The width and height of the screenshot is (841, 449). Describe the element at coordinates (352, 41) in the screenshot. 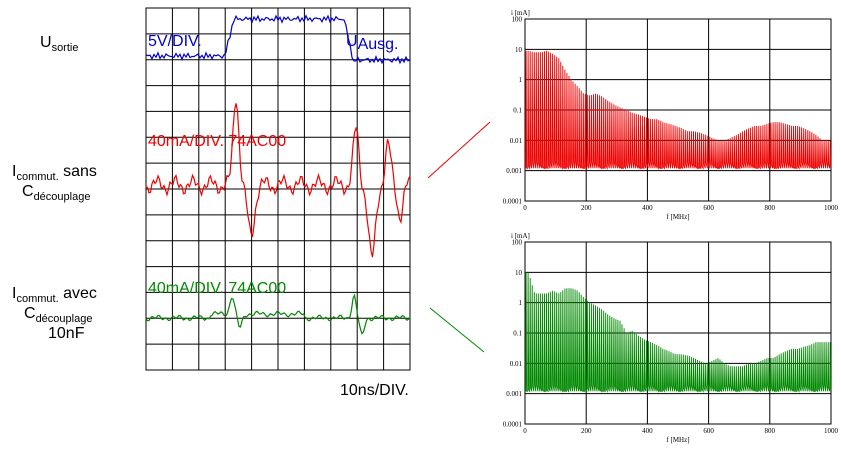

I see `blue-uausg-main: U` at that location.